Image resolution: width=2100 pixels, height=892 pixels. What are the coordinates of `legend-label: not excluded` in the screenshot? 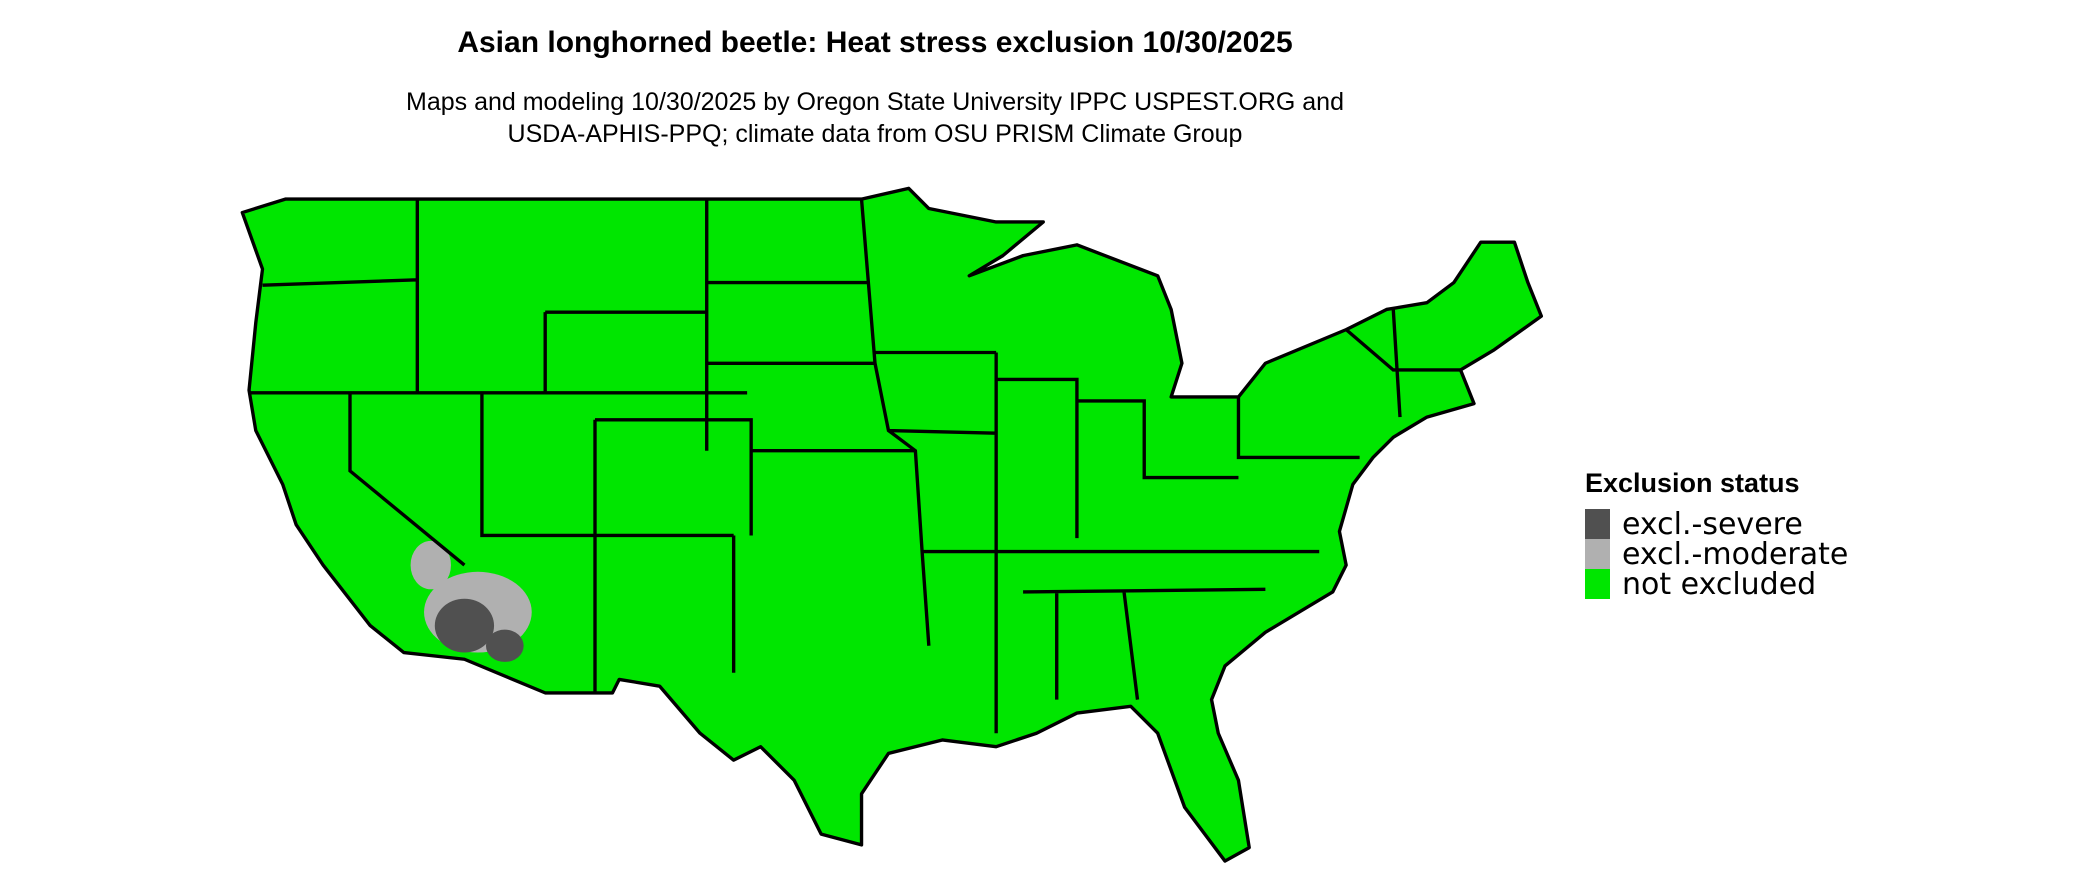 It's located at (1719, 584).